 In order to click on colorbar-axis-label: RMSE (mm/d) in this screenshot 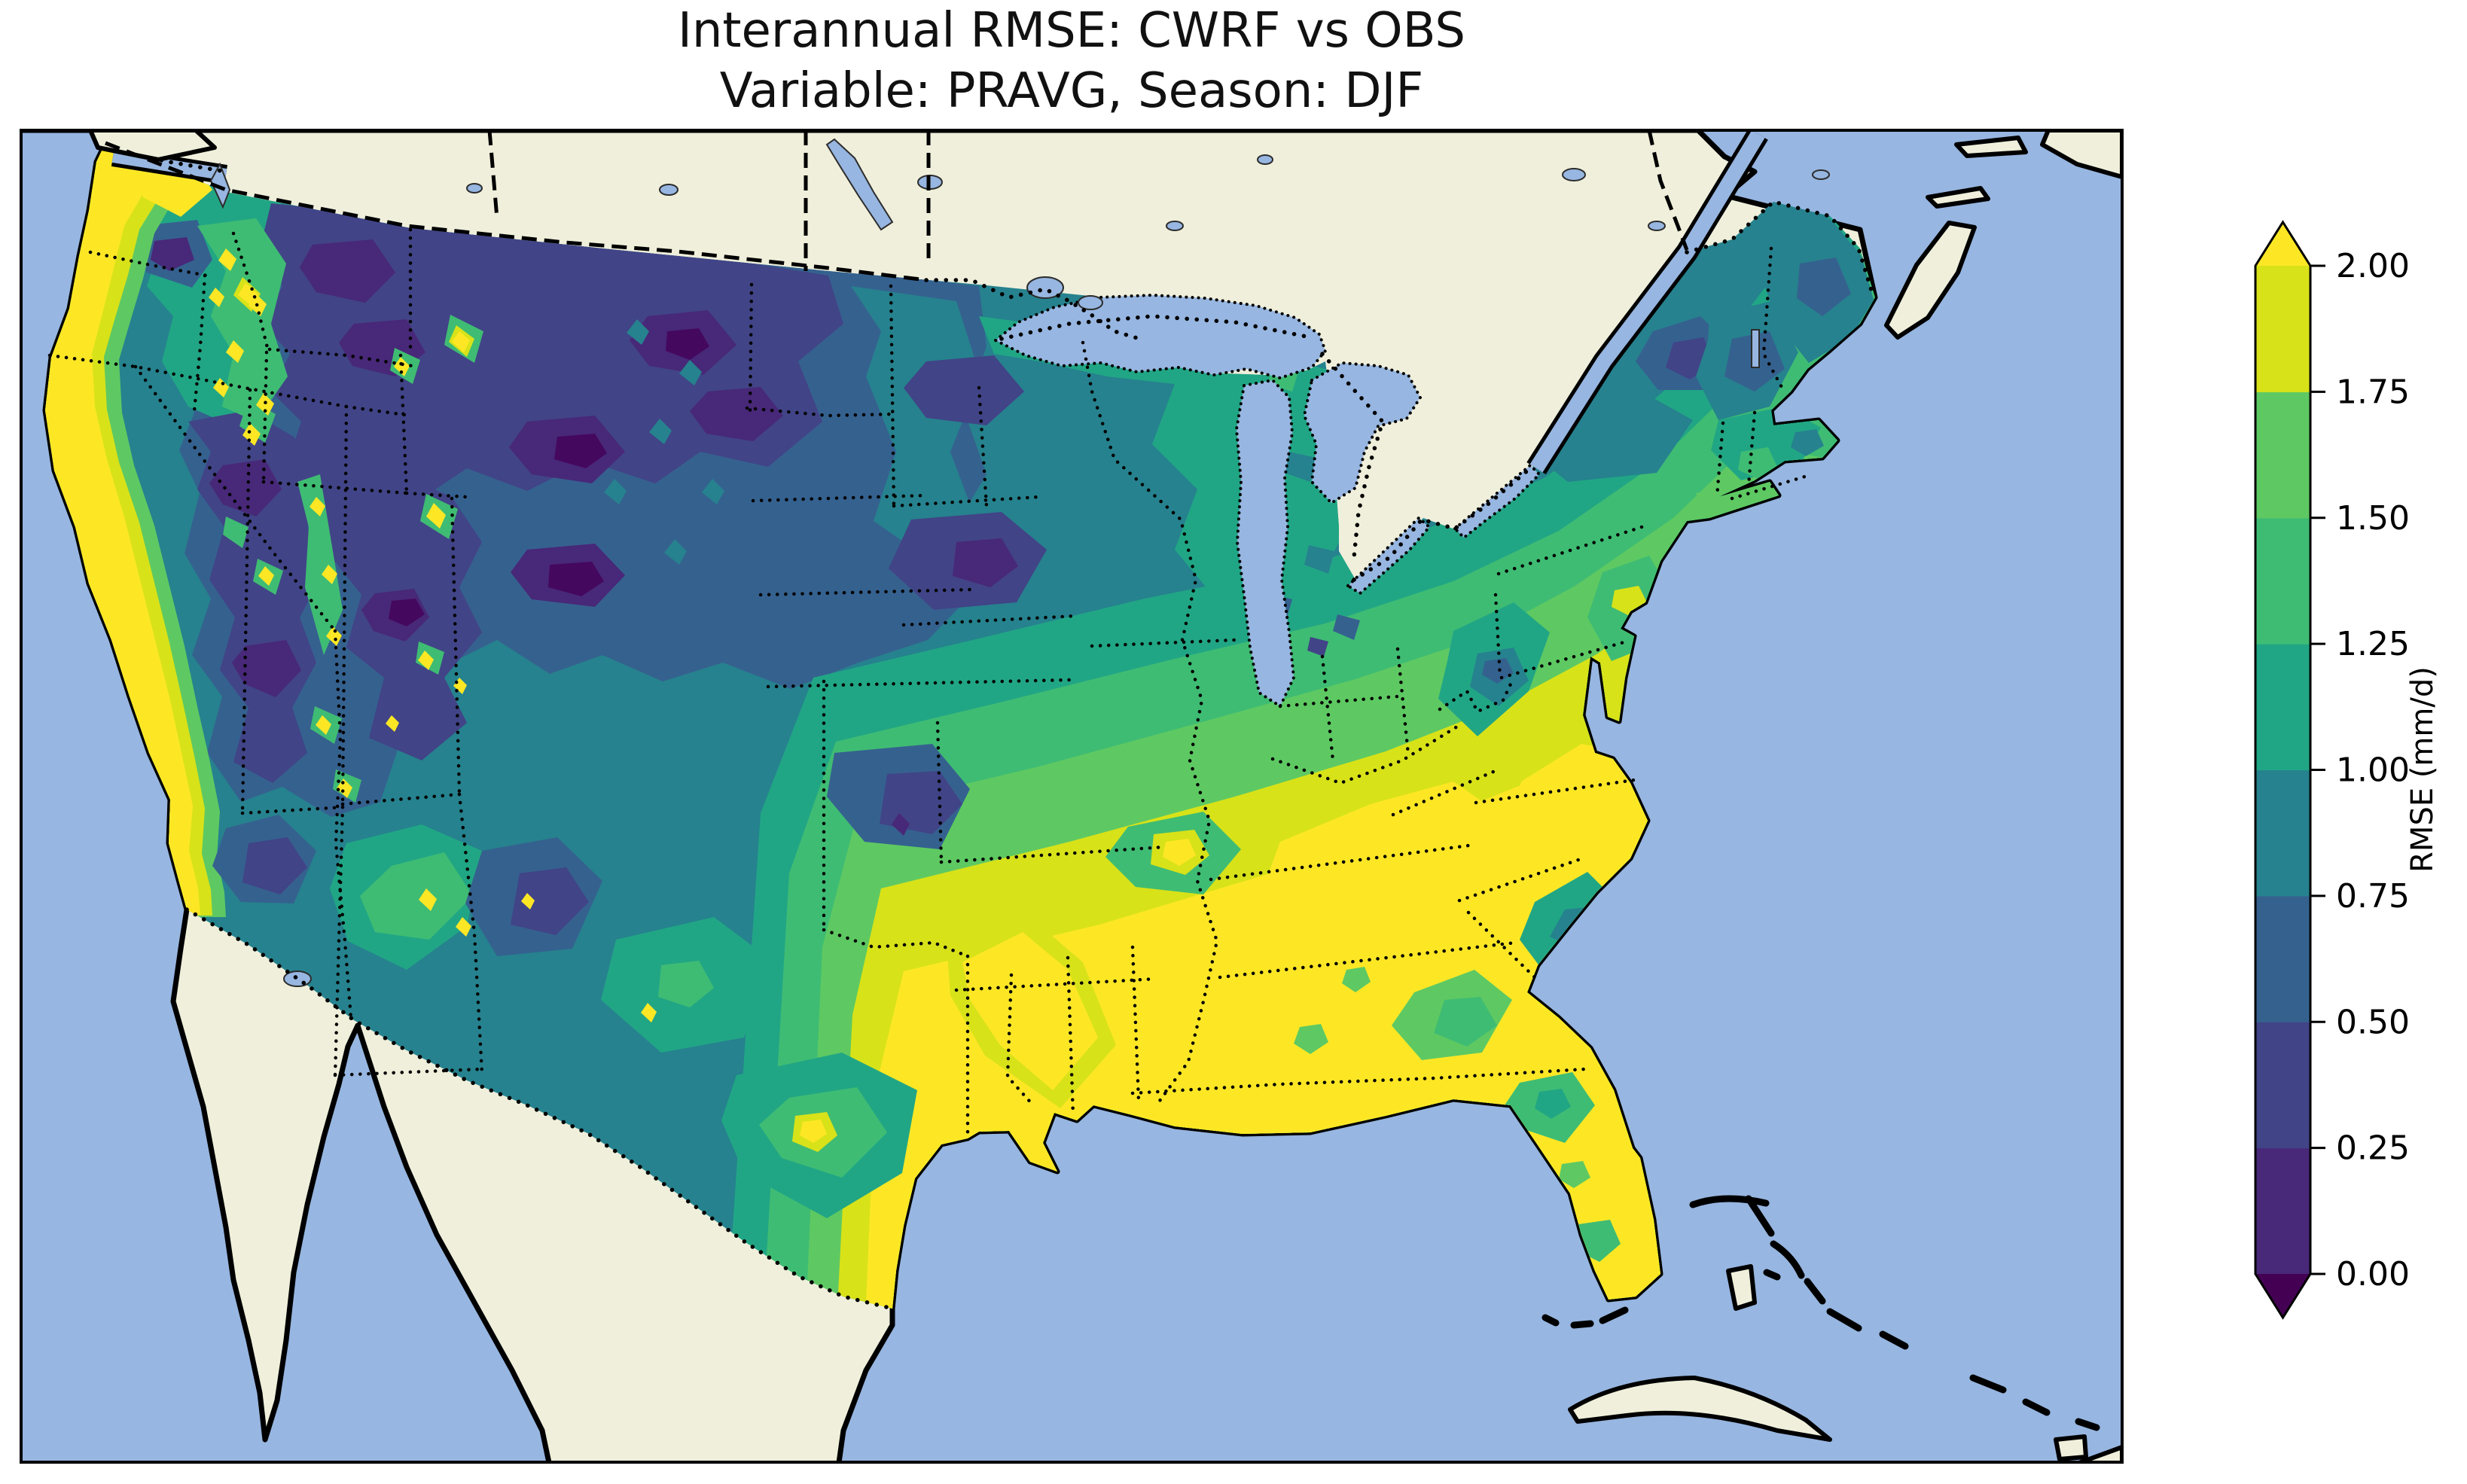, I will do `click(2422, 769)`.